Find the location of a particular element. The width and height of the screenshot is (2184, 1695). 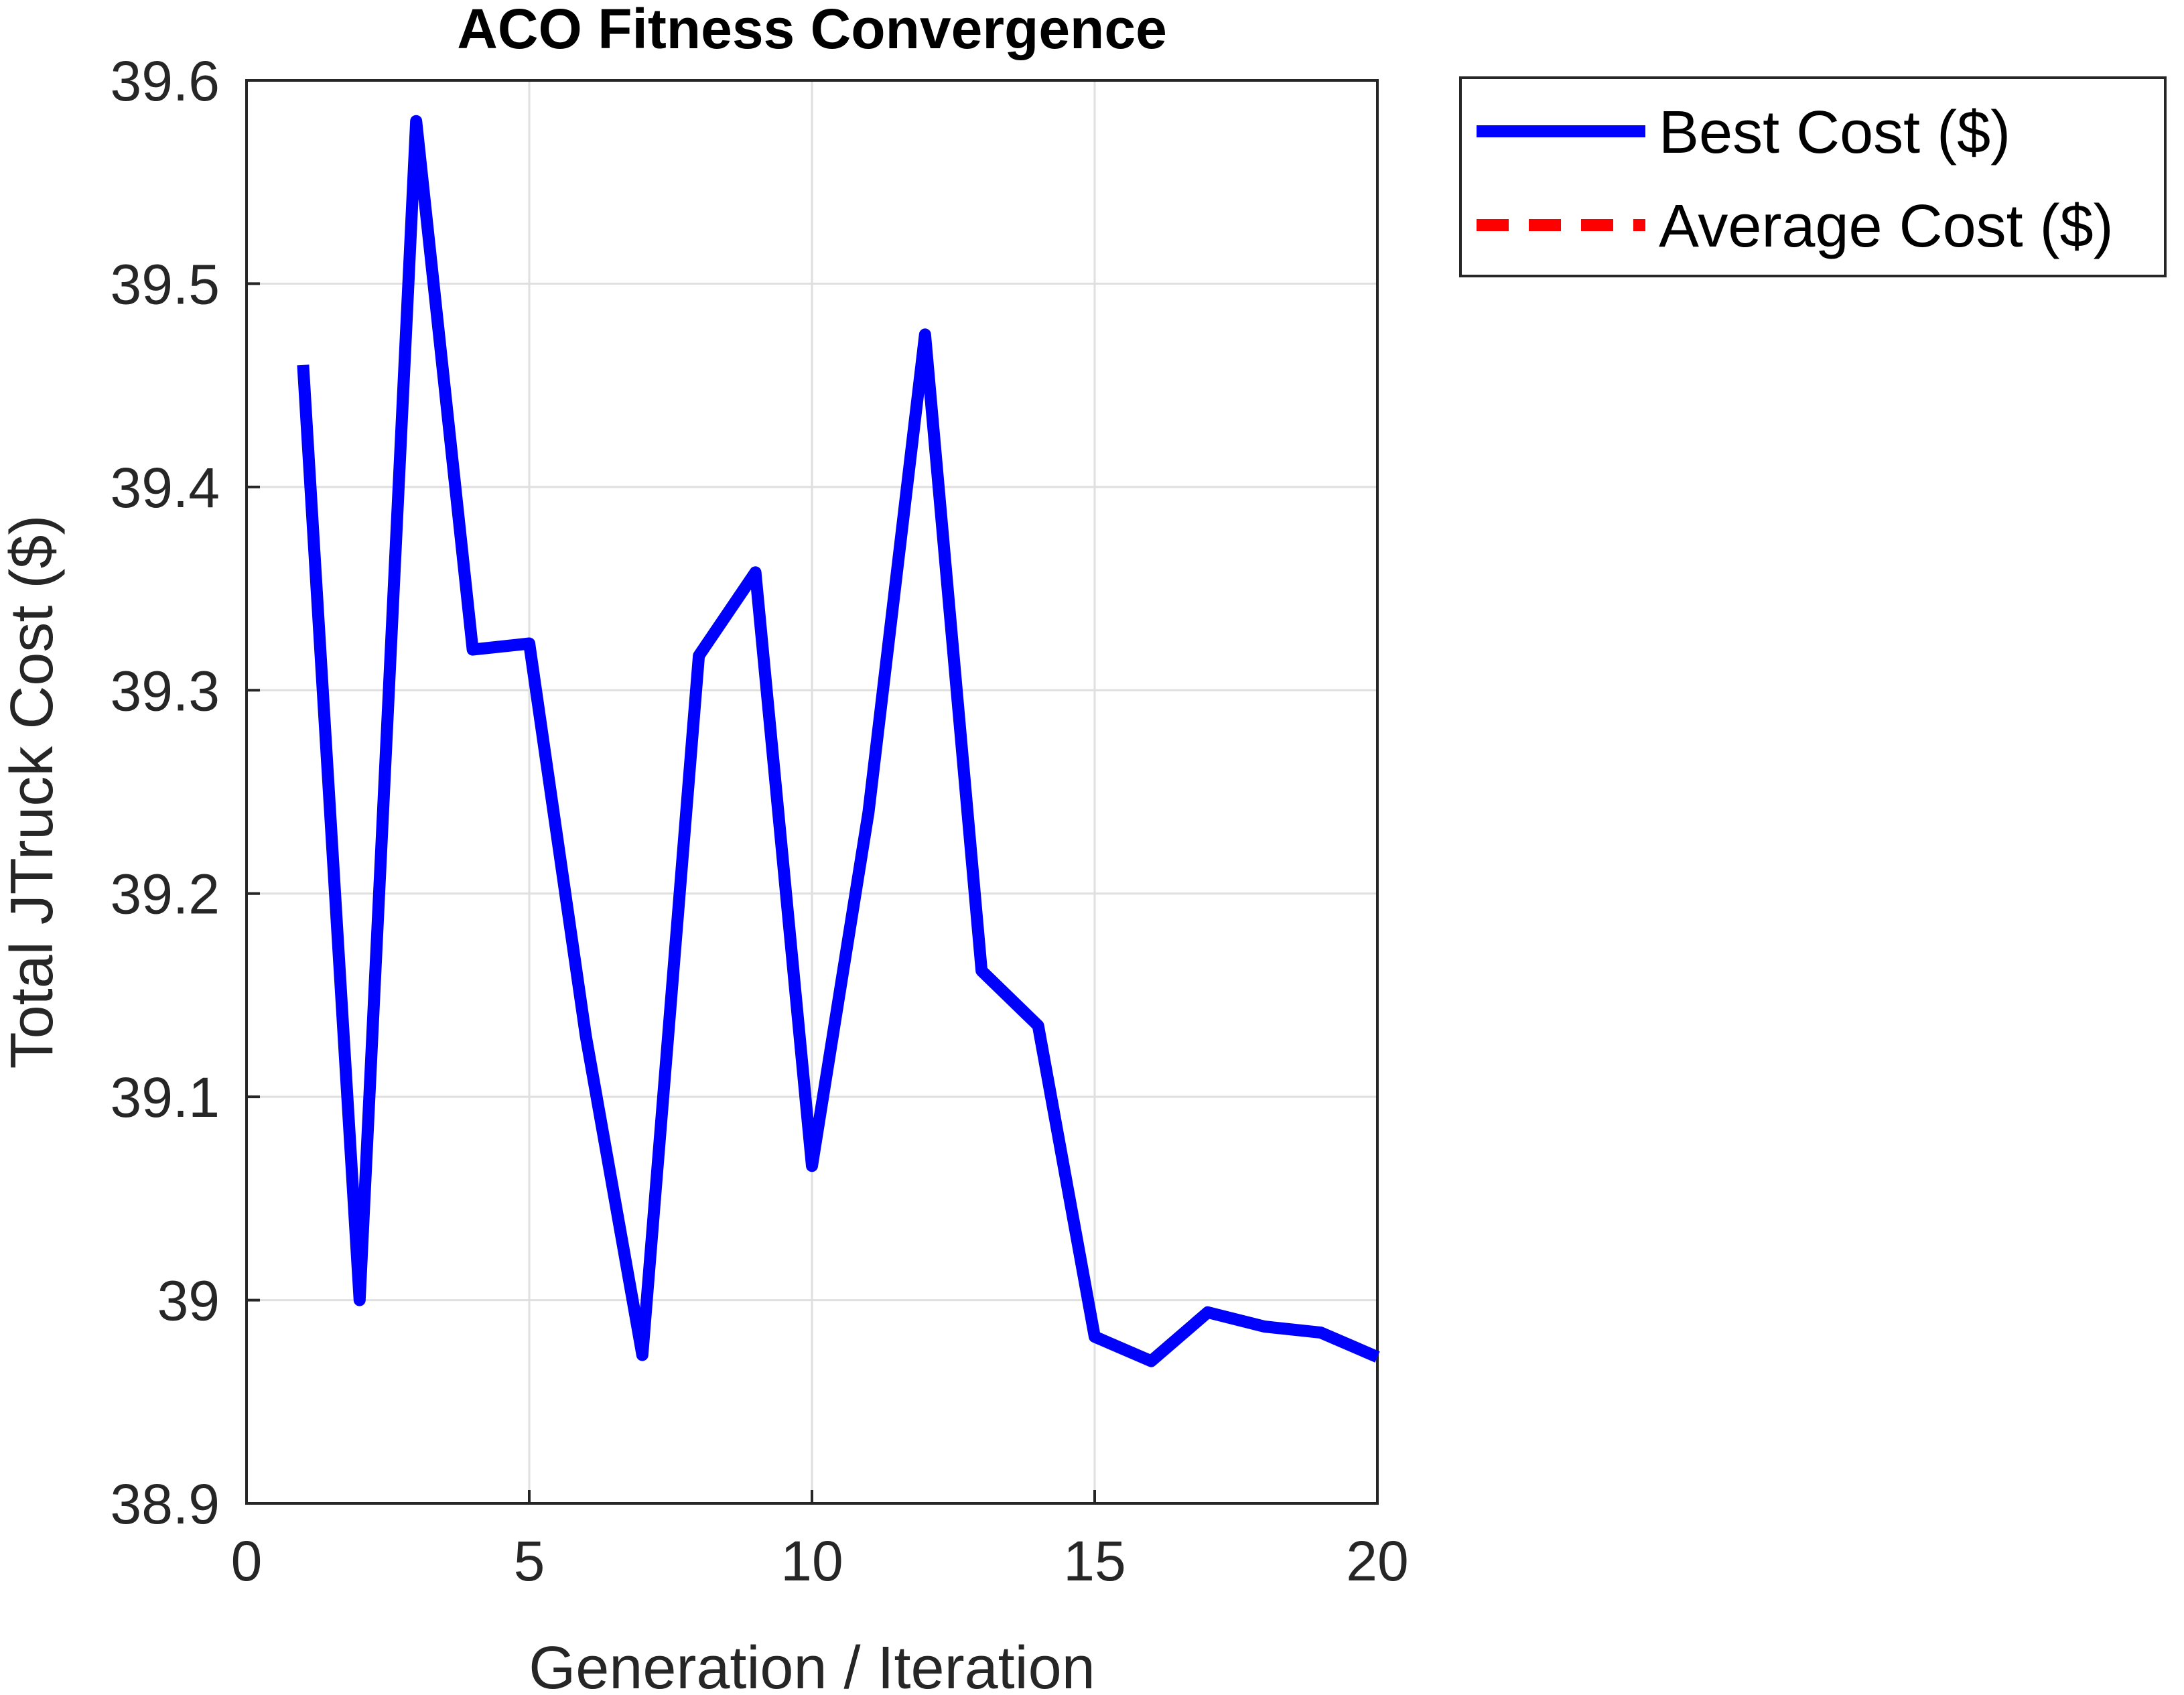

y-tick-label: 39.2 is located at coordinates (165, 894).